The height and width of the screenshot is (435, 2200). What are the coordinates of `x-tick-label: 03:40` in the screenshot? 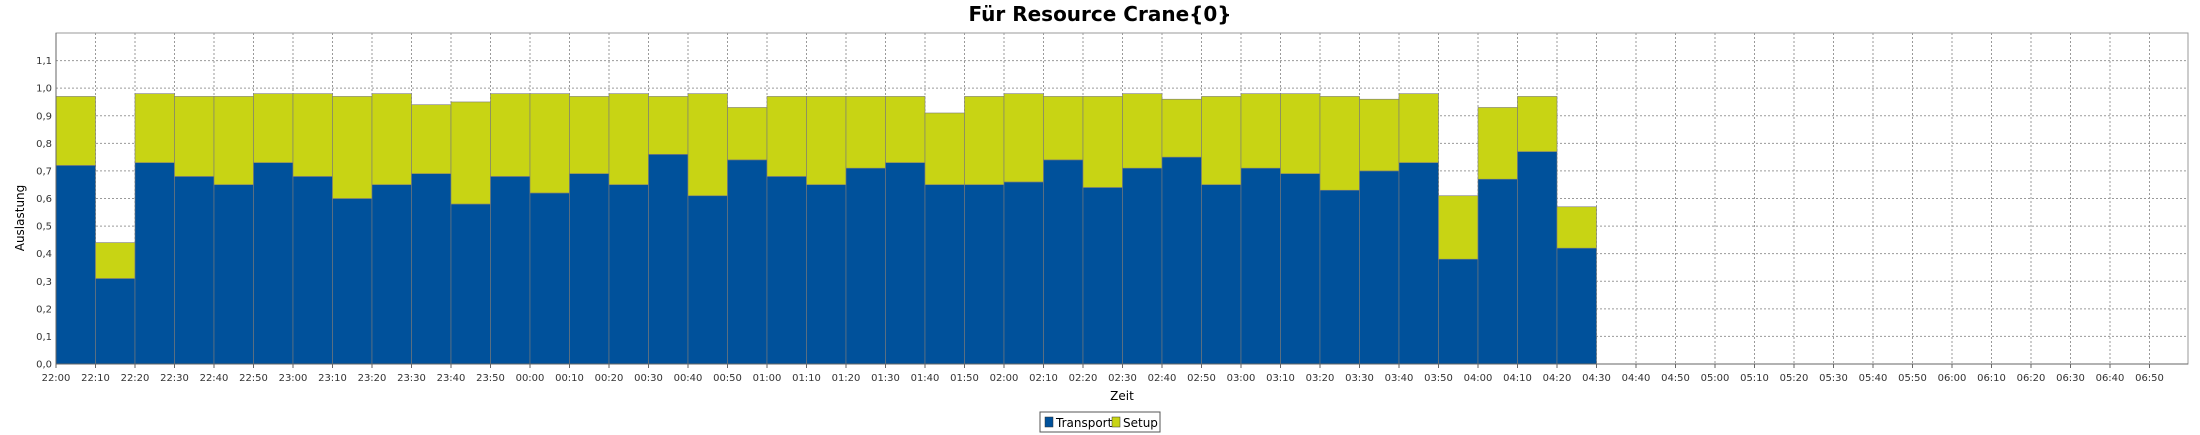 It's located at (1399, 378).